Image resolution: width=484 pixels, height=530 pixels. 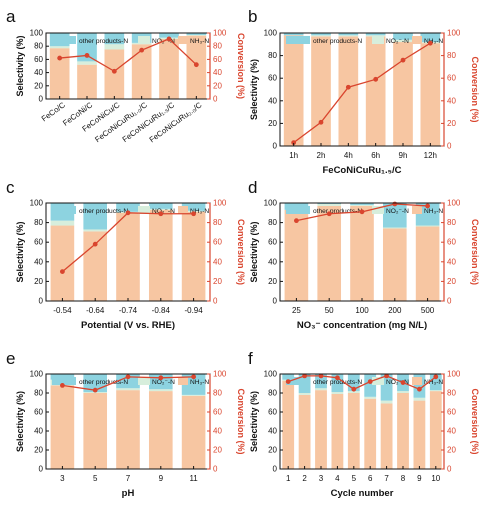 I want to click on xtick-label-e-4: 9, so click(x=161, y=478).